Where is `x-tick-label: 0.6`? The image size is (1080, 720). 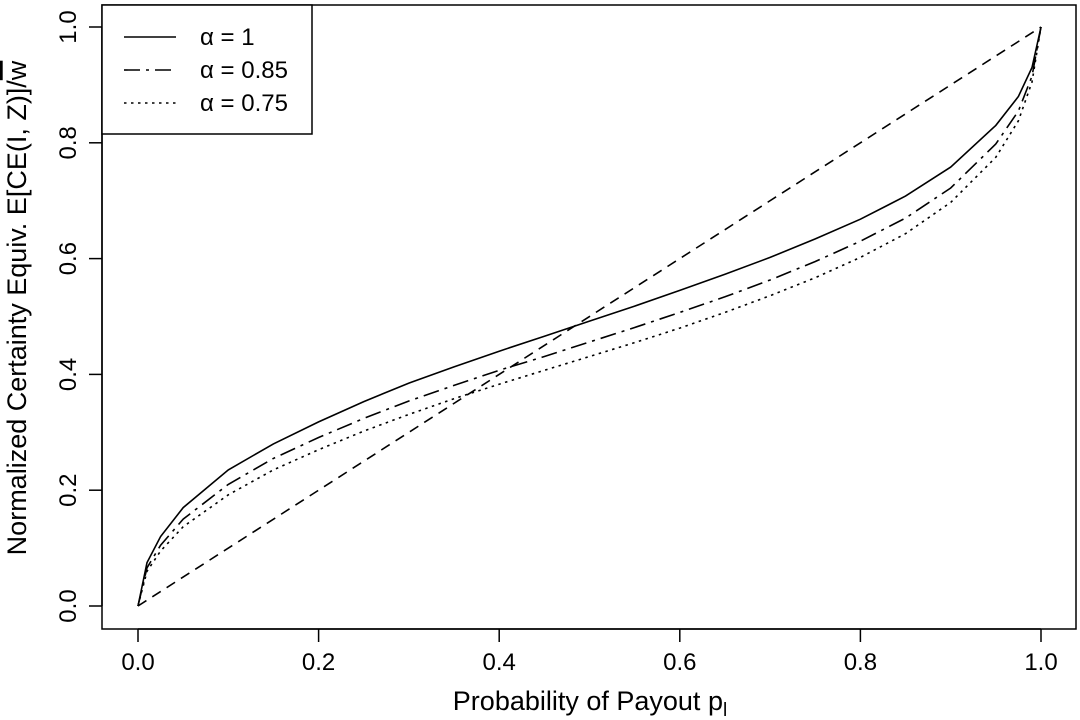 x-tick-label: 0.6 is located at coordinates (679, 662).